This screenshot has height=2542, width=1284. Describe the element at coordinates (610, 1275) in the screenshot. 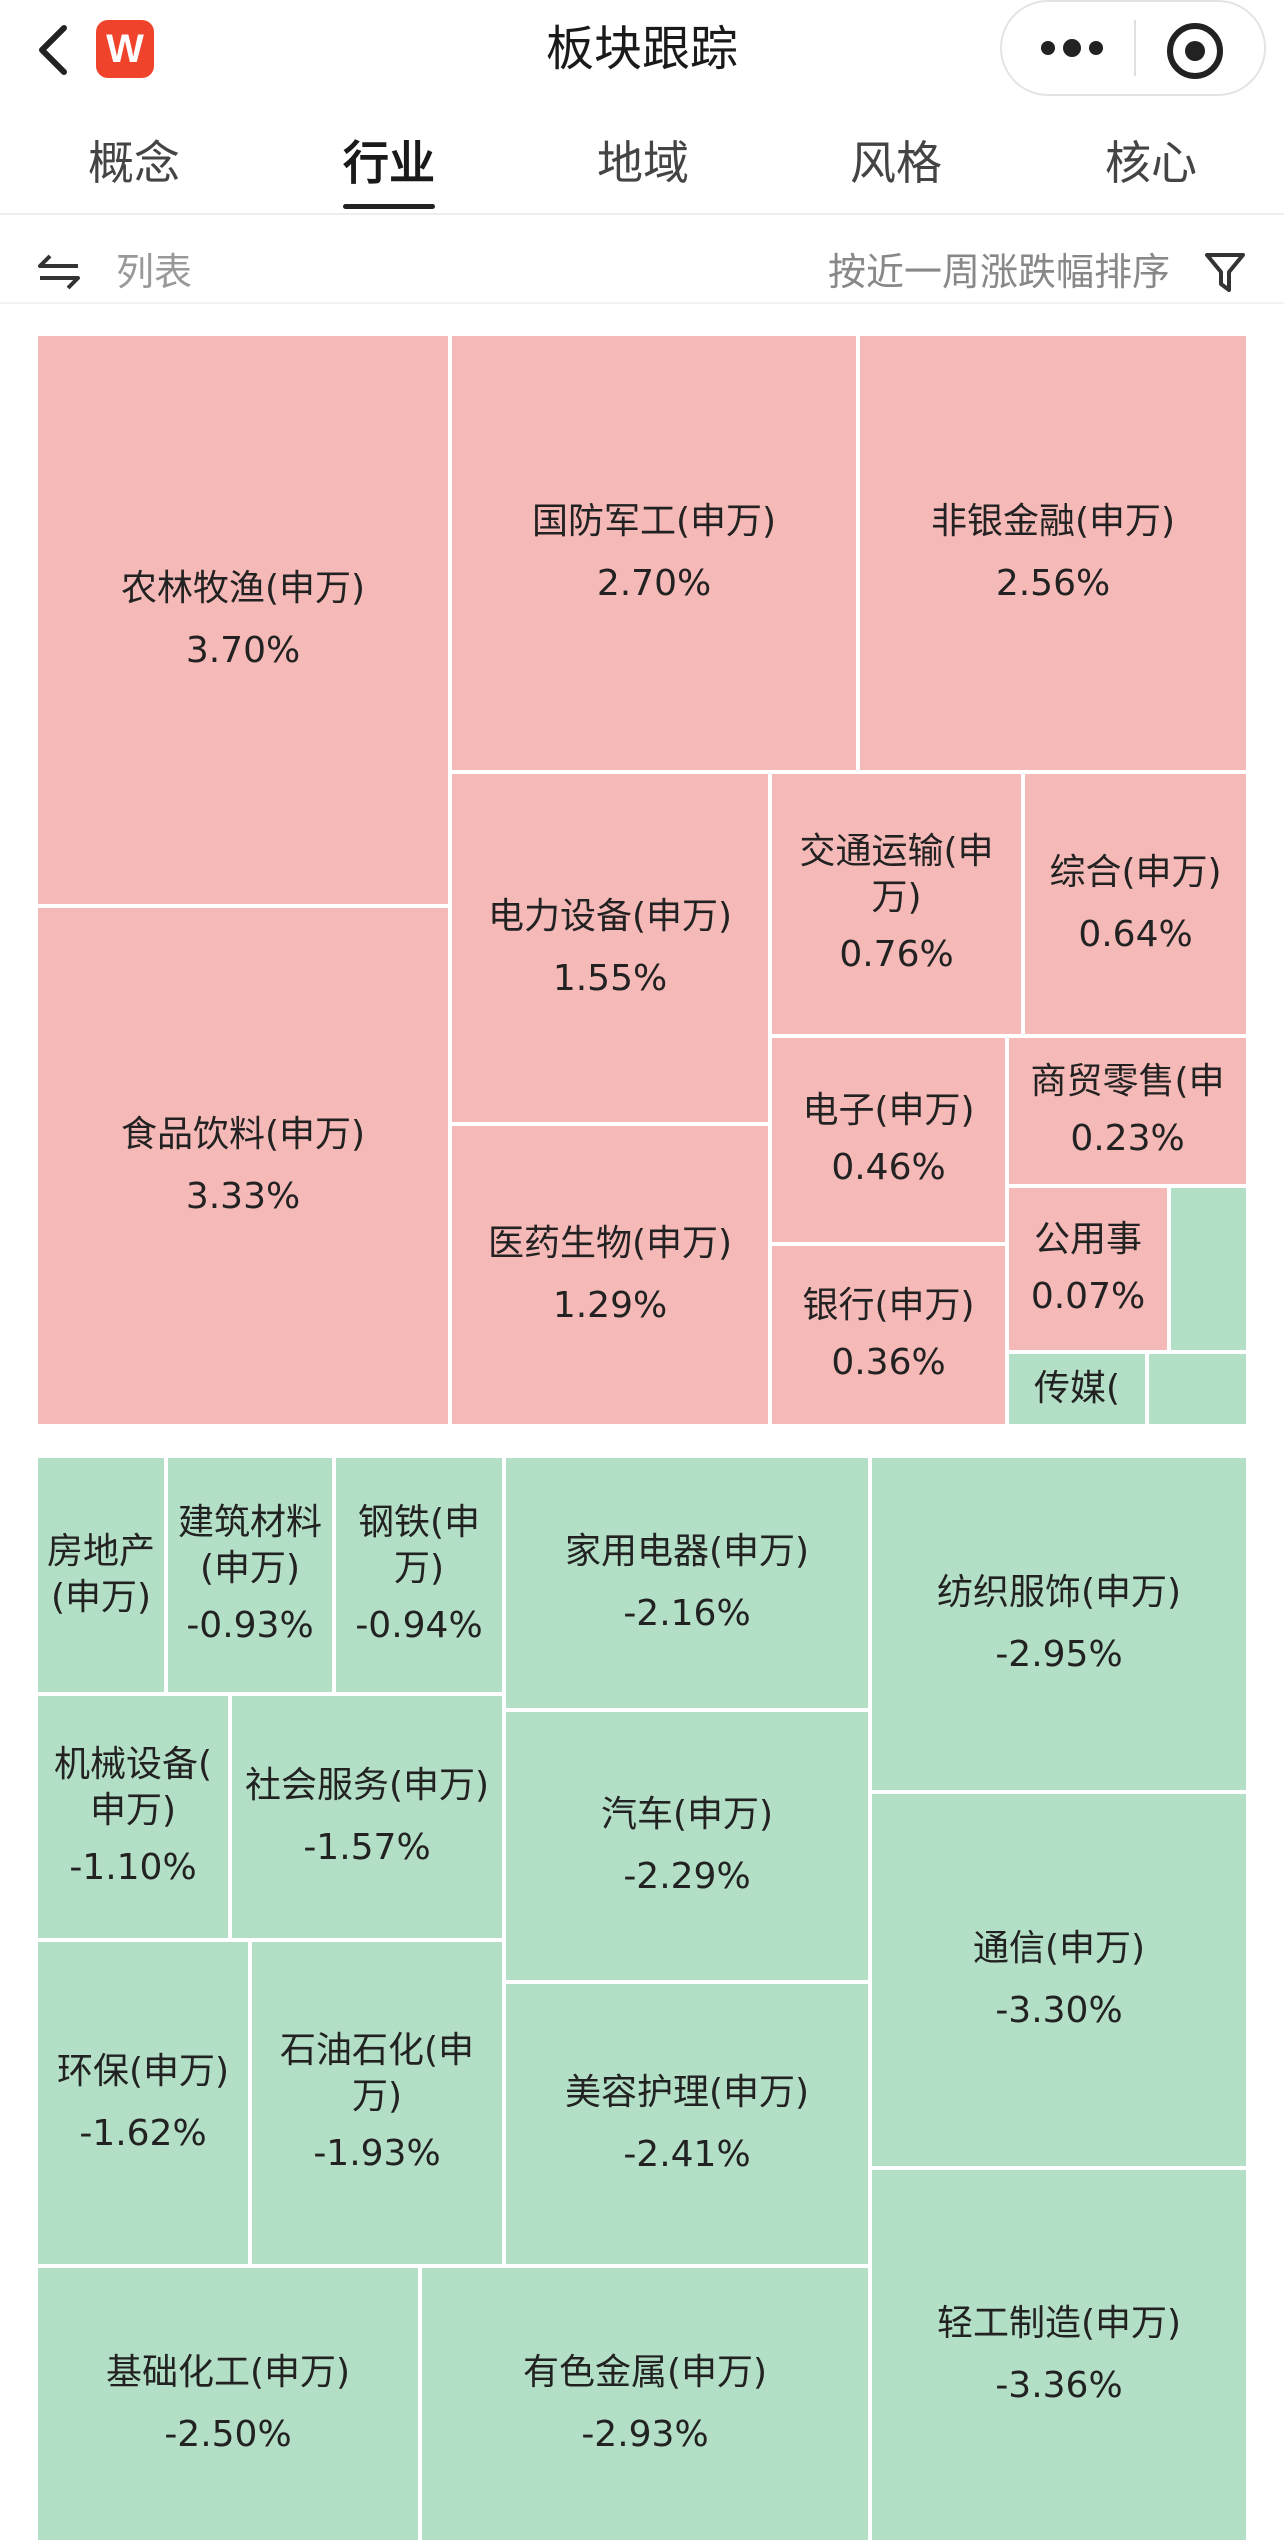

I see `sector-tile: 医药生物(申万) 1.29%` at that location.